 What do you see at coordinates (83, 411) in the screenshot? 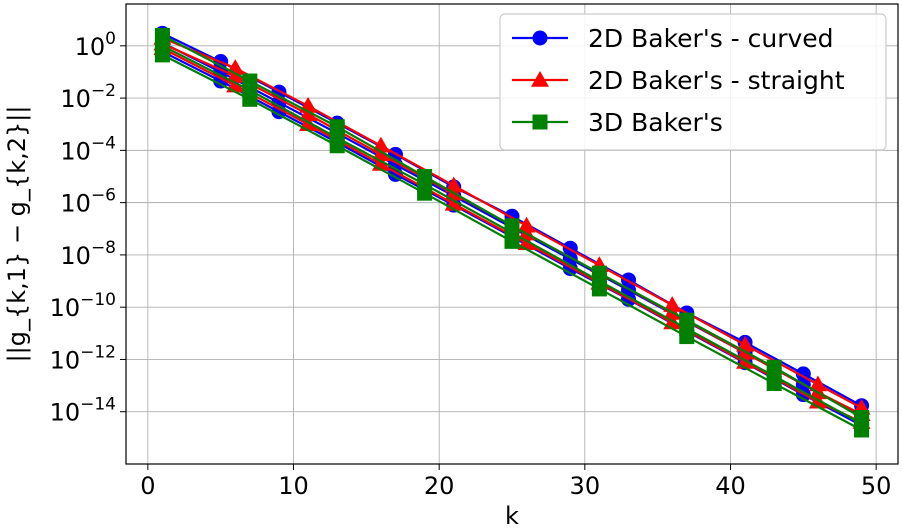
I see `y-tick-label: 10⁻¹⁴` at bounding box center [83, 411].